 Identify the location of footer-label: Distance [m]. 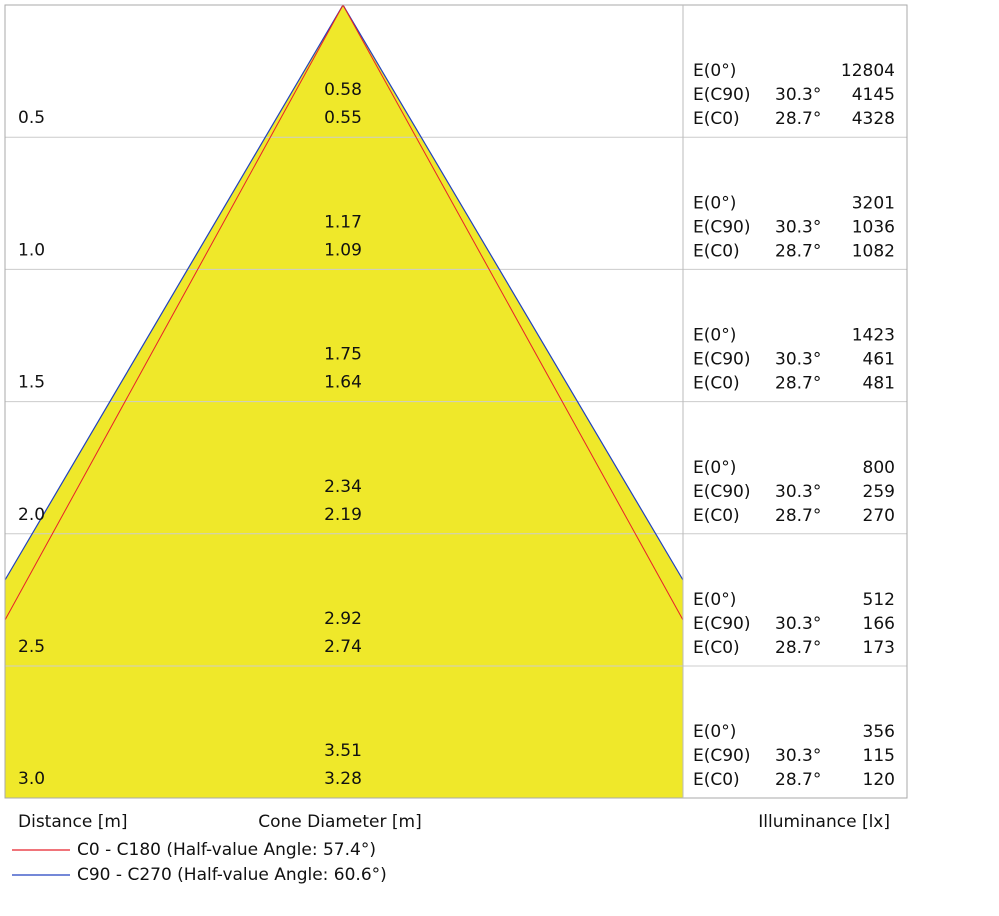
(73, 822).